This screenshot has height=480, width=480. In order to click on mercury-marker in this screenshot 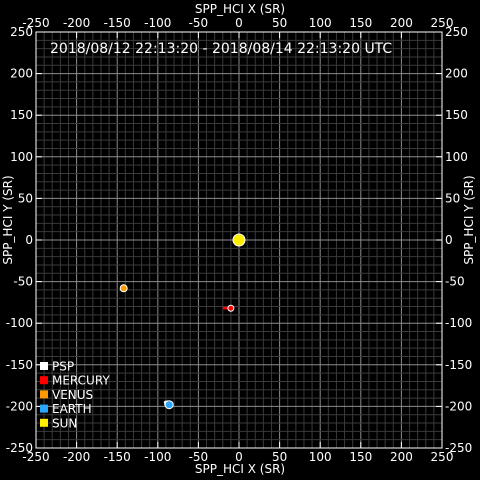, I will do `click(231, 308)`.